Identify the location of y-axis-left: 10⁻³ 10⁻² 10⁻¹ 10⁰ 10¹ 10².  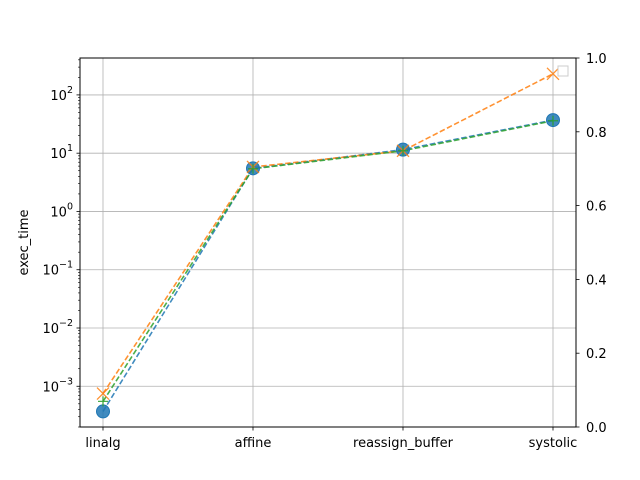
(61, 243).